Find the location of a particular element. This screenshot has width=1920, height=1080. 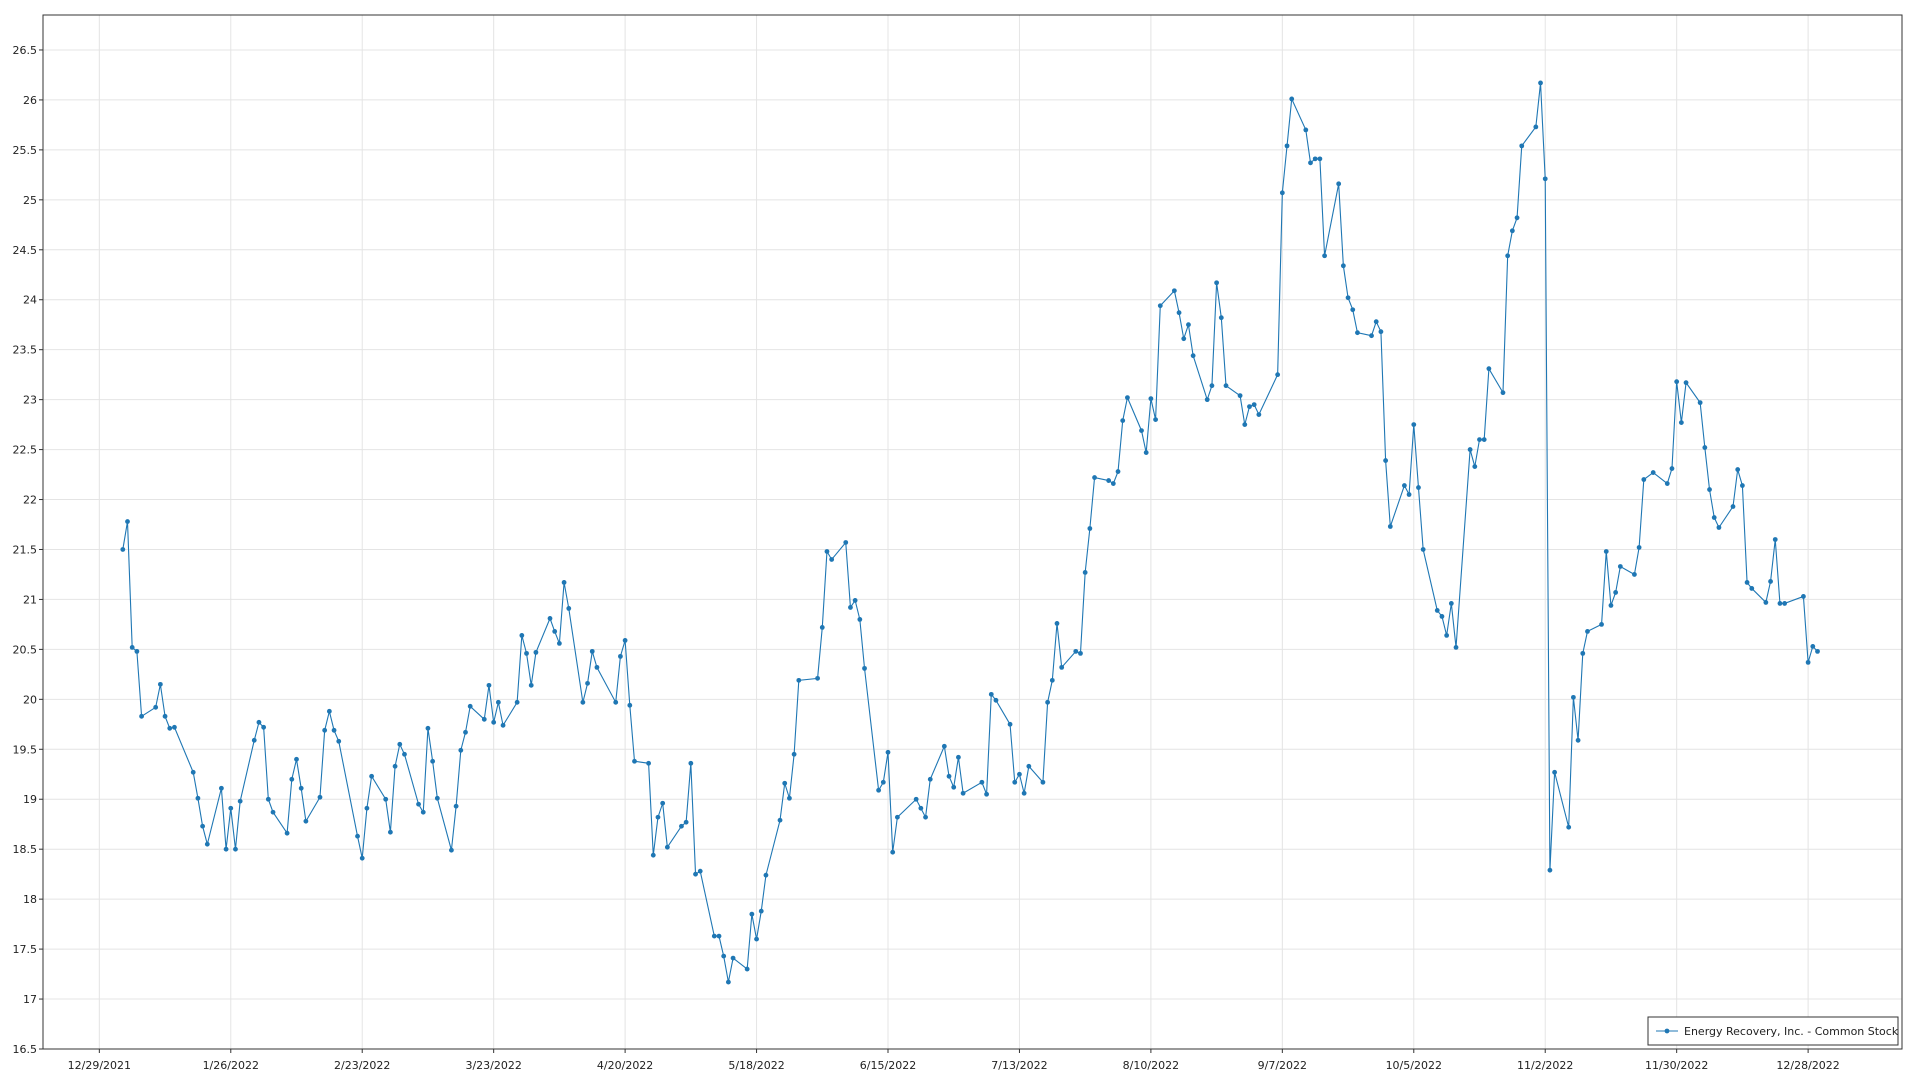

y-tick-label: 25.5 is located at coordinates (25, 150).